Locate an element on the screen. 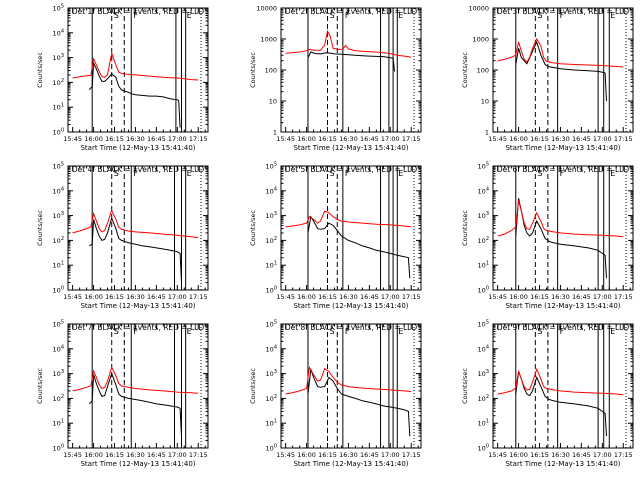  y-tick-label: 1000 is located at coordinates (480, 40).